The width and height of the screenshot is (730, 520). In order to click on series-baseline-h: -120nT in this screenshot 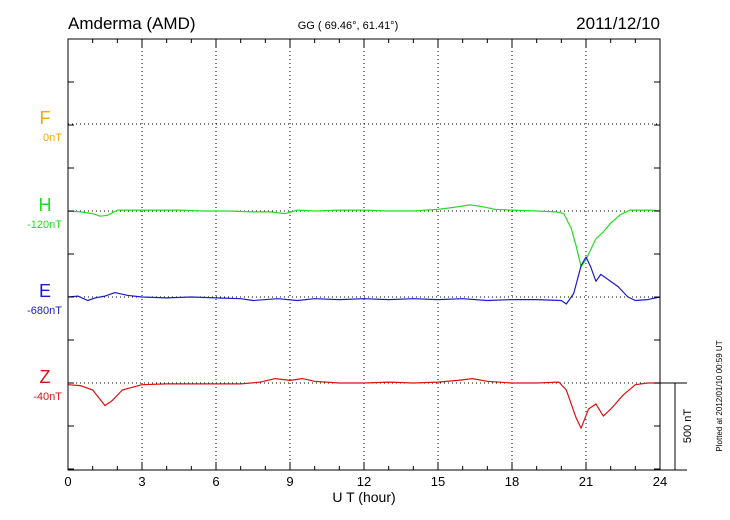, I will do `click(44, 225)`.